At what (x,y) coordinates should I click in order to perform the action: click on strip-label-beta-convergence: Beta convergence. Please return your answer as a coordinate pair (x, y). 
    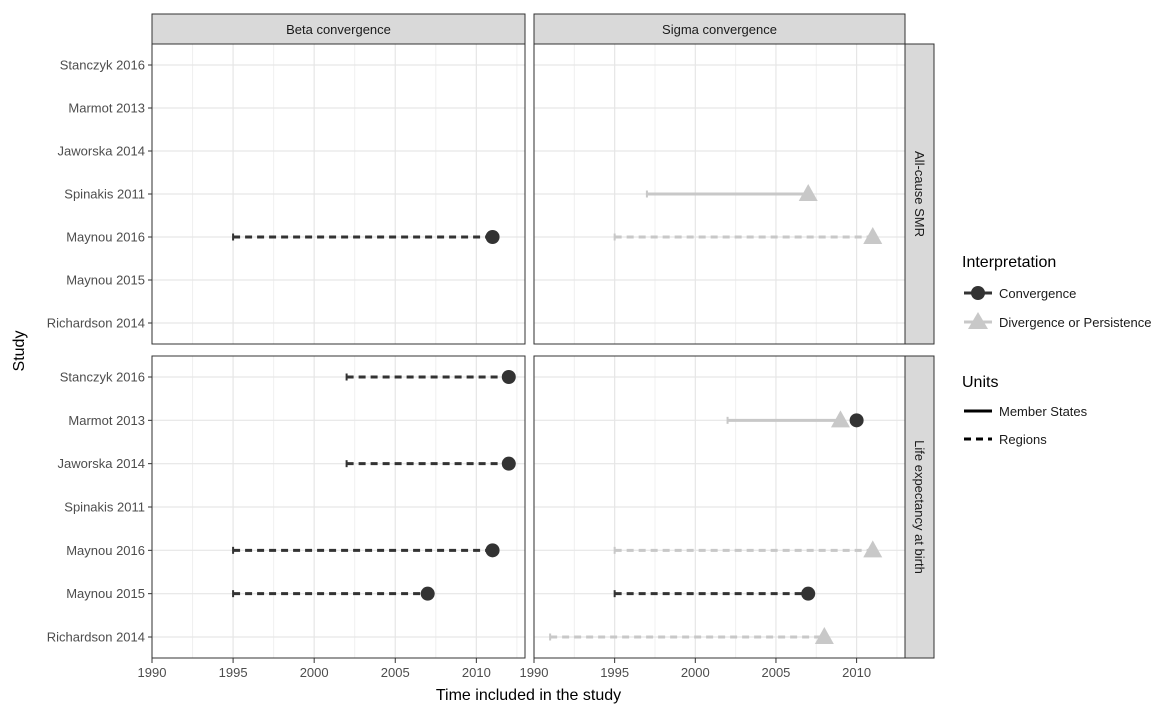
    Looking at the image, I should click on (338, 29).